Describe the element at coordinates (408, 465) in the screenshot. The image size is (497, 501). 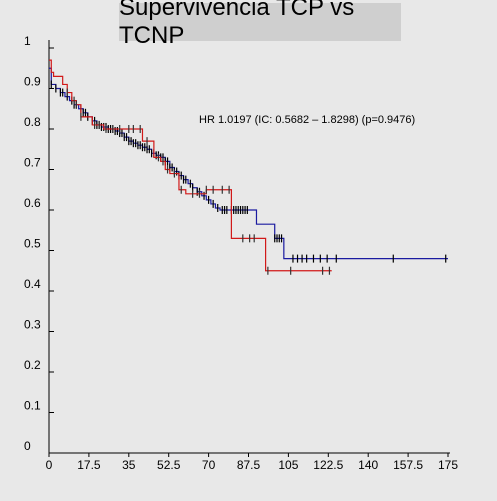
I see `x-tick-label: 157.5` at that location.